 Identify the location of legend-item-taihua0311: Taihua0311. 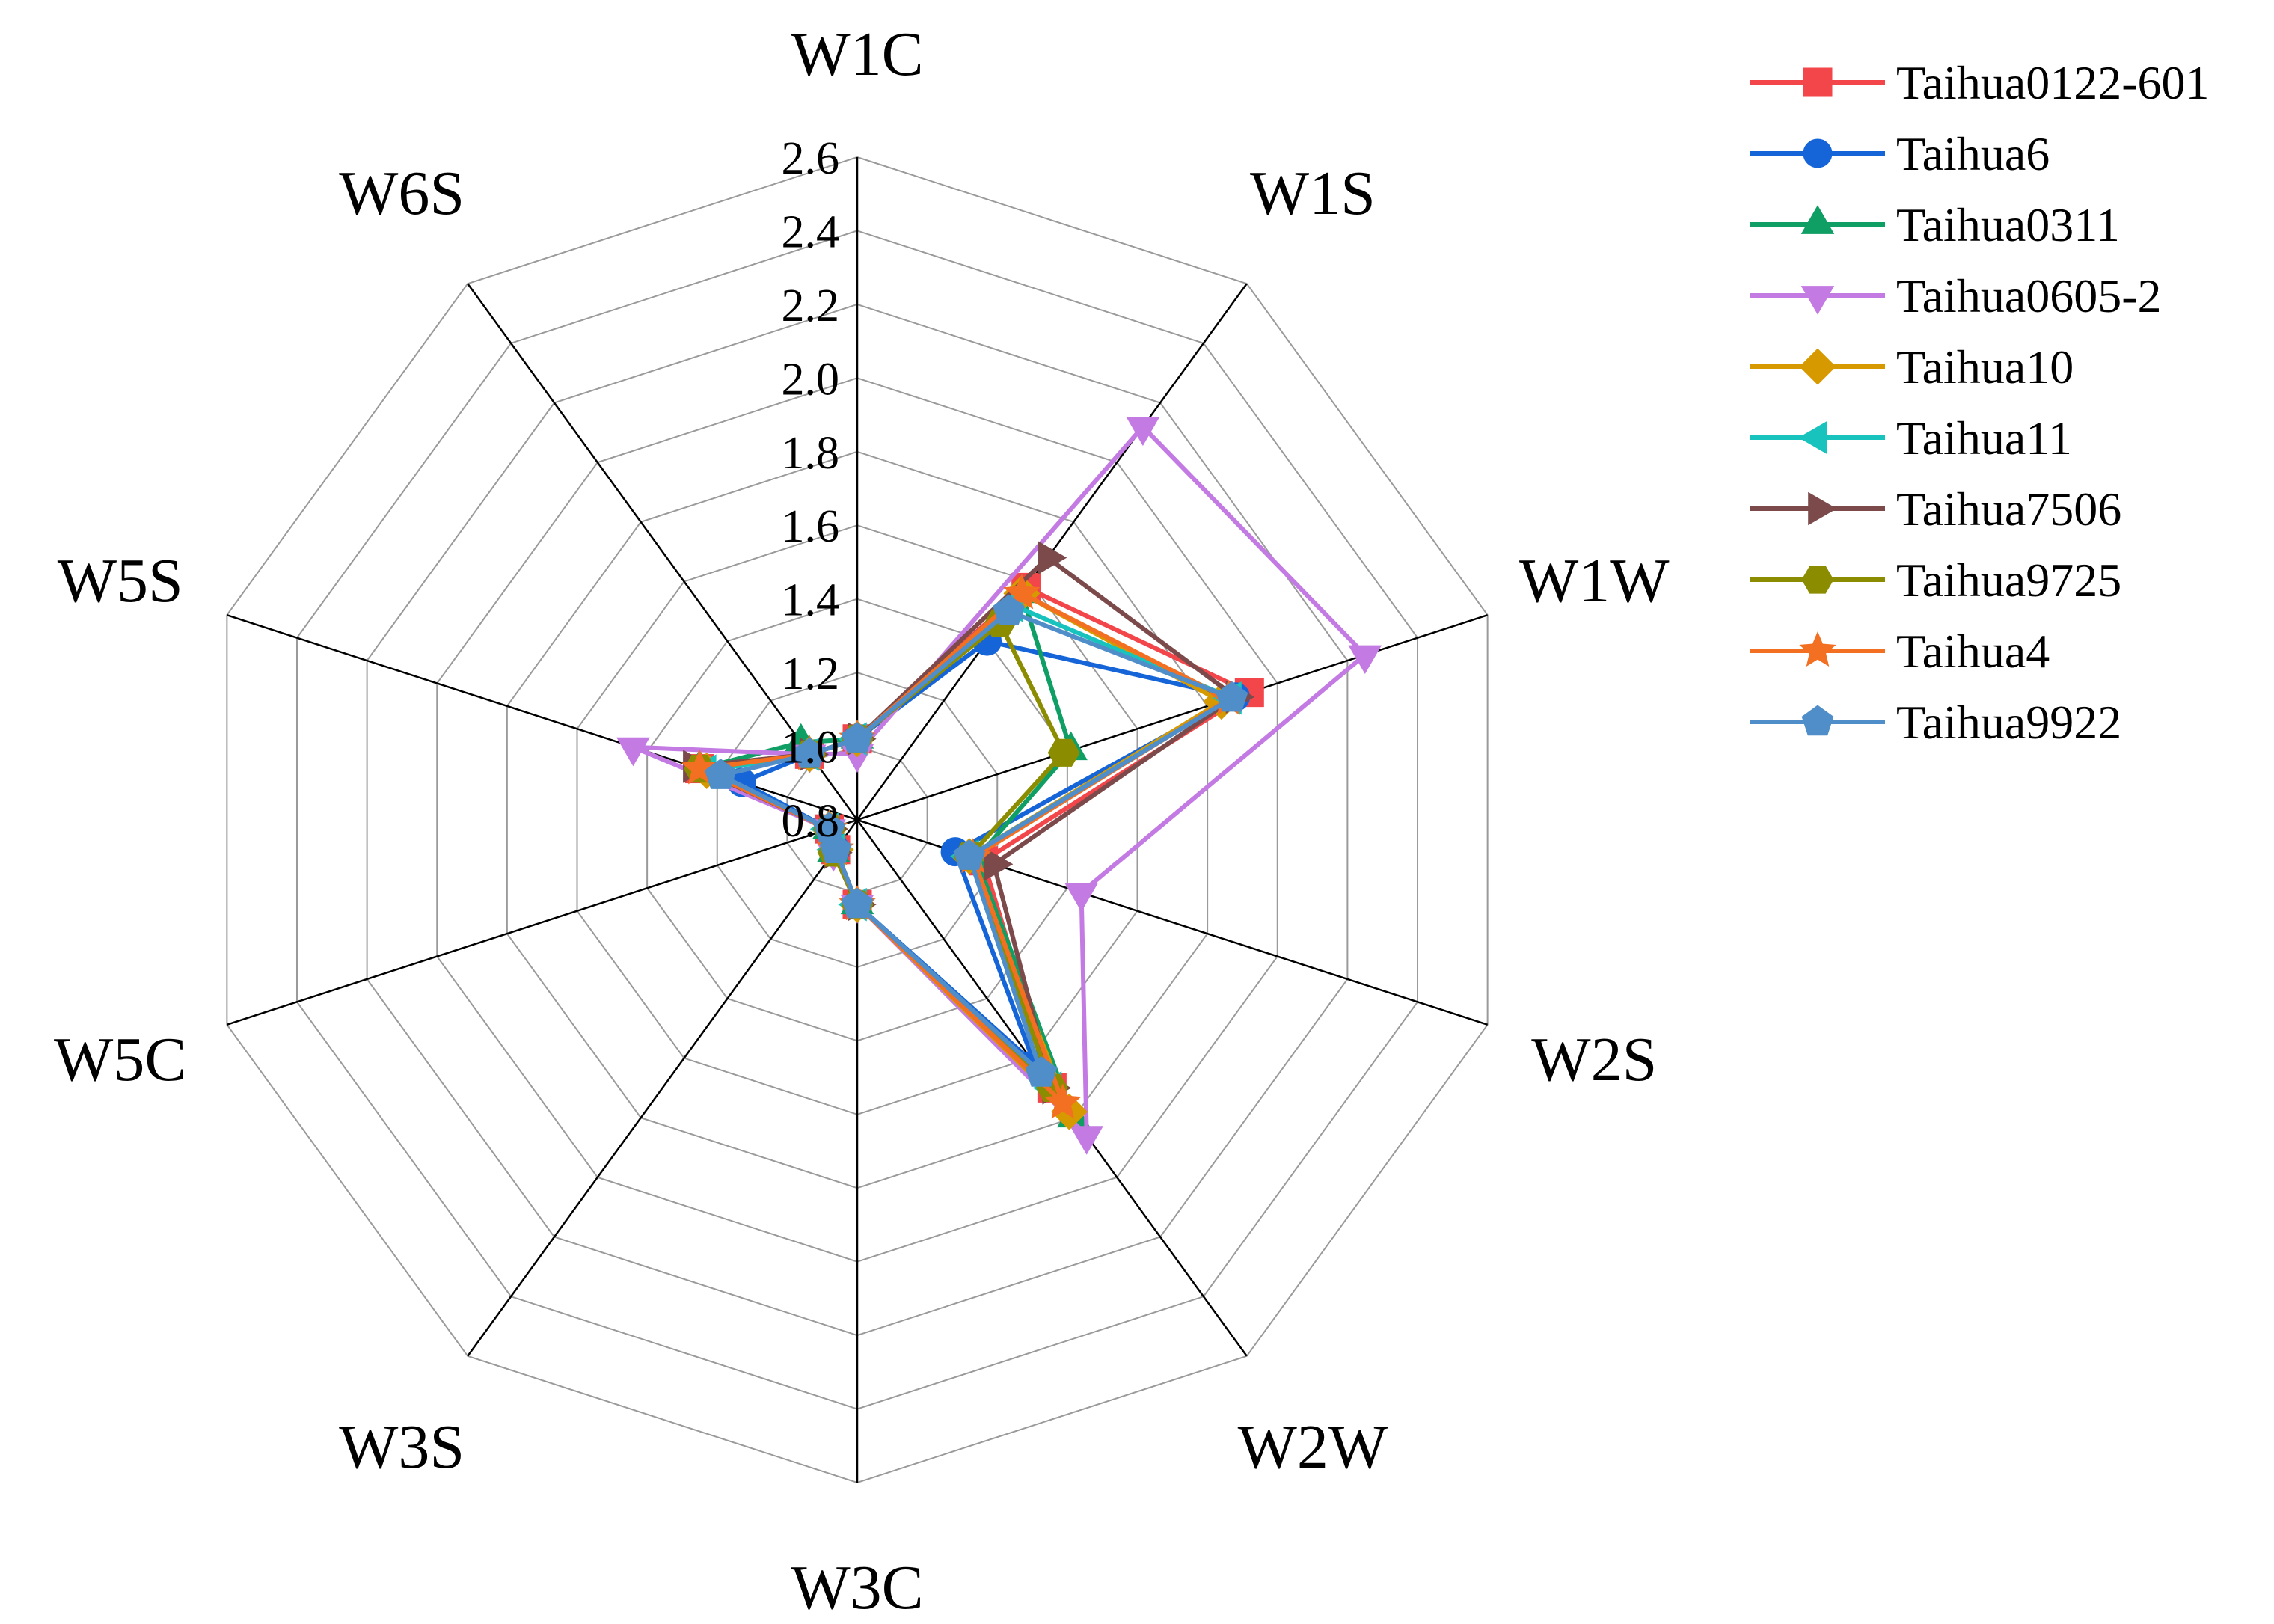
(1935, 225).